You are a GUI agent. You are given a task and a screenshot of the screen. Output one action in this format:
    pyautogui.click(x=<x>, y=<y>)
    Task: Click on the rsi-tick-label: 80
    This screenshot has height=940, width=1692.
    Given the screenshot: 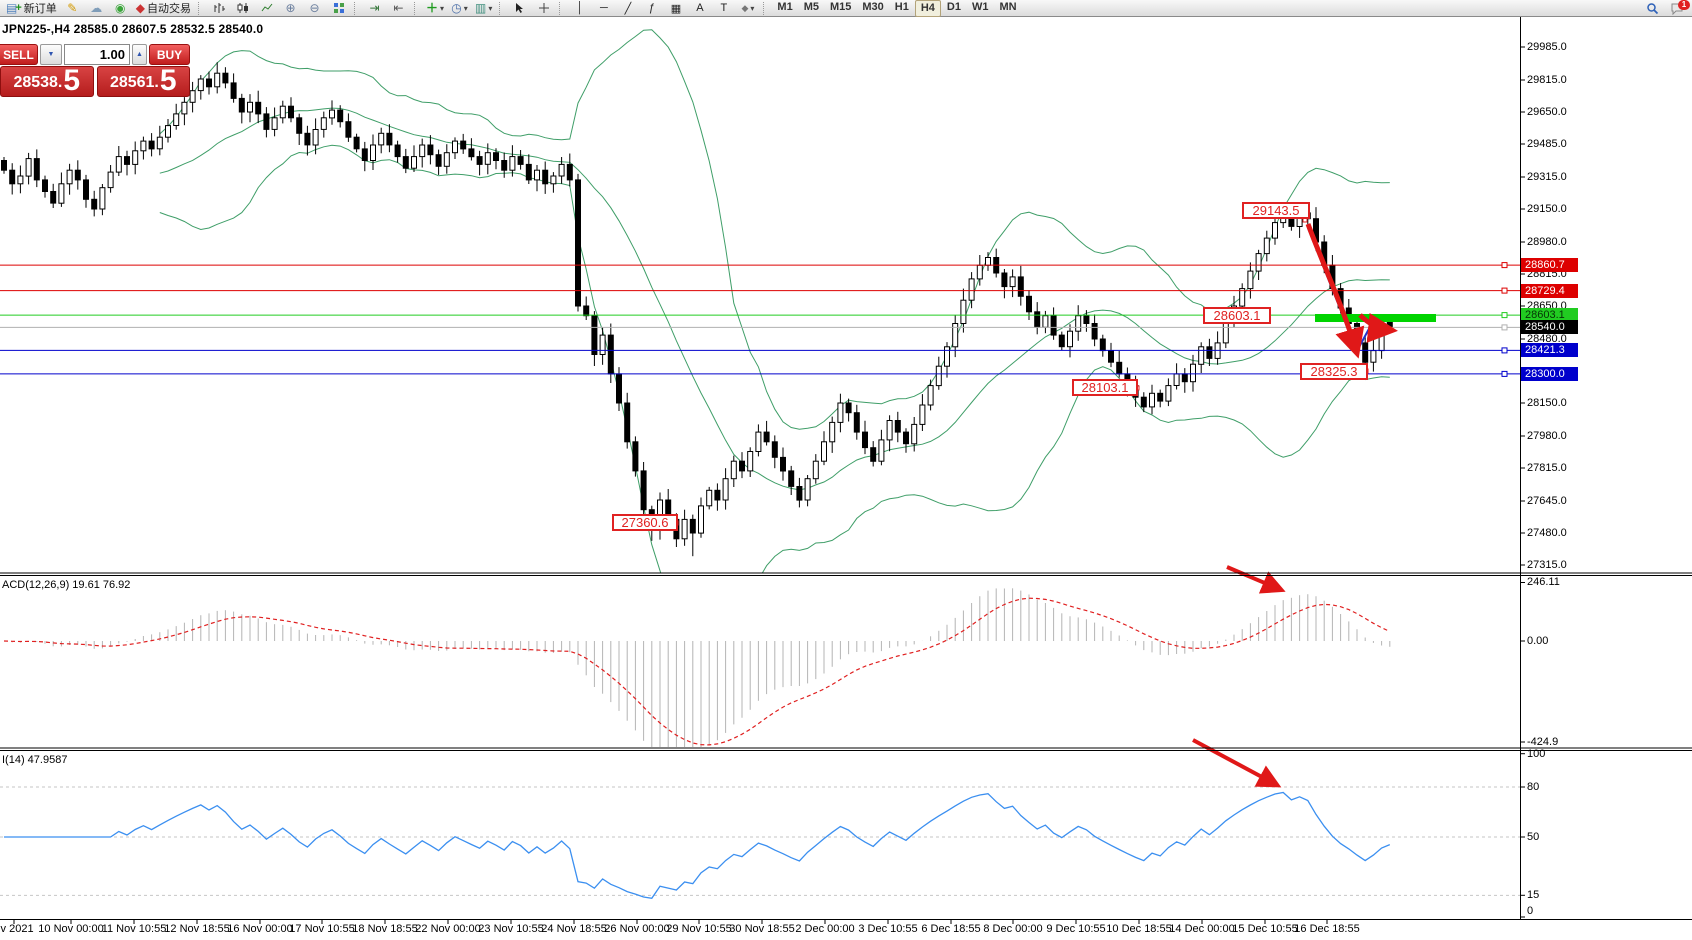 What is the action you would take?
    pyautogui.click(x=1533, y=786)
    